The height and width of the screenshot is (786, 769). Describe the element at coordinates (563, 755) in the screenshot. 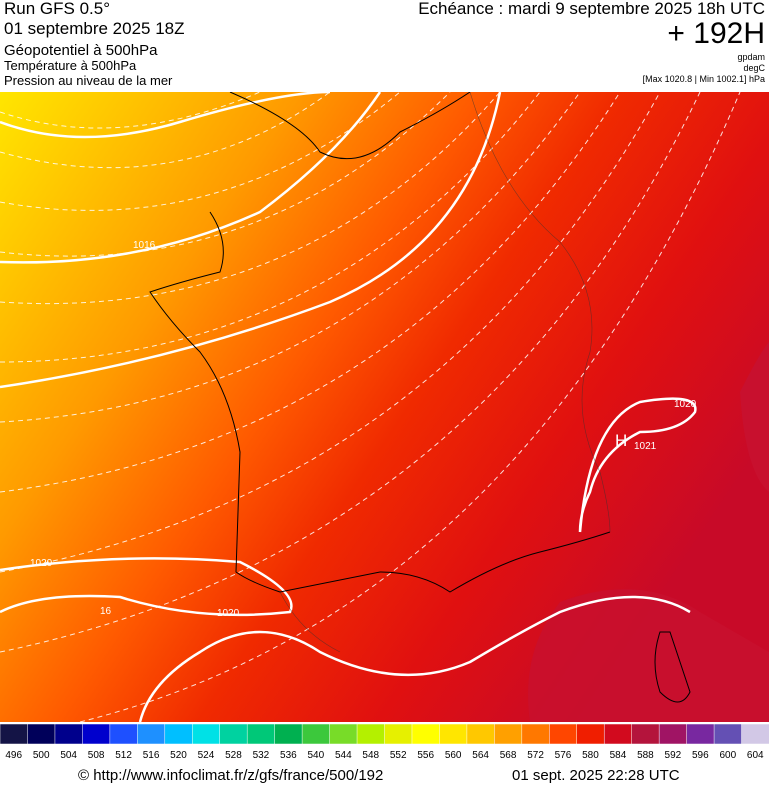

I see `colorbar-label: 576` at that location.